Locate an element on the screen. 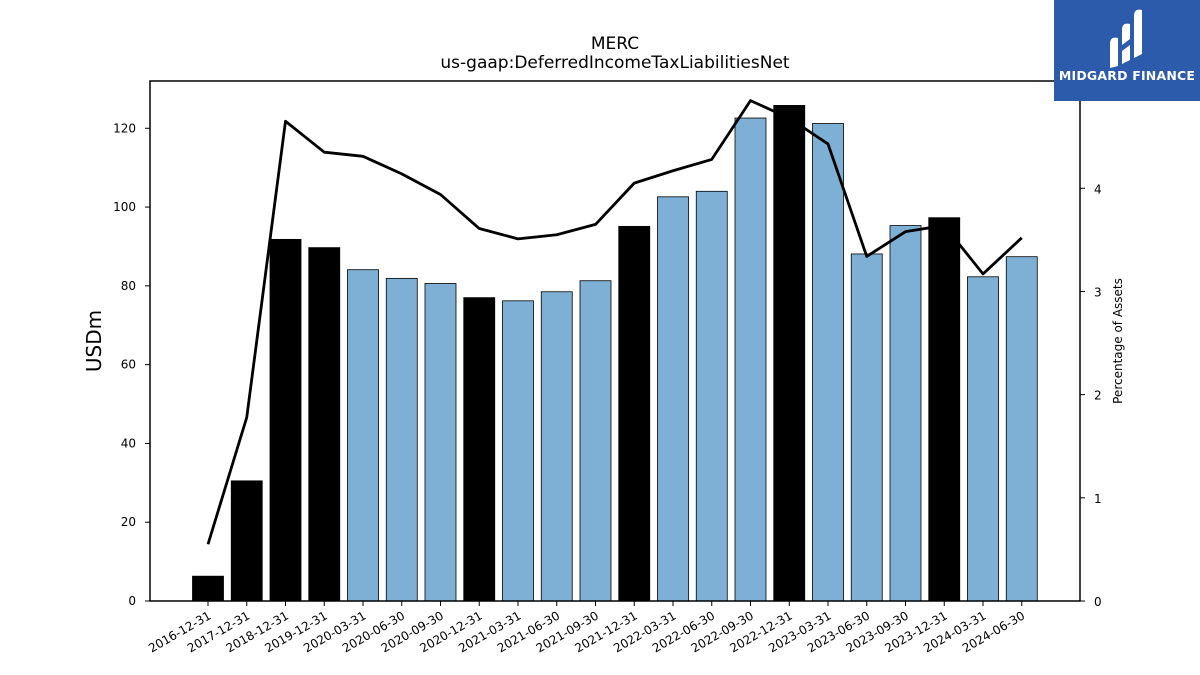 This screenshot has width=1200, height=675. y2-tick-label: 1 is located at coordinates (1098, 499).